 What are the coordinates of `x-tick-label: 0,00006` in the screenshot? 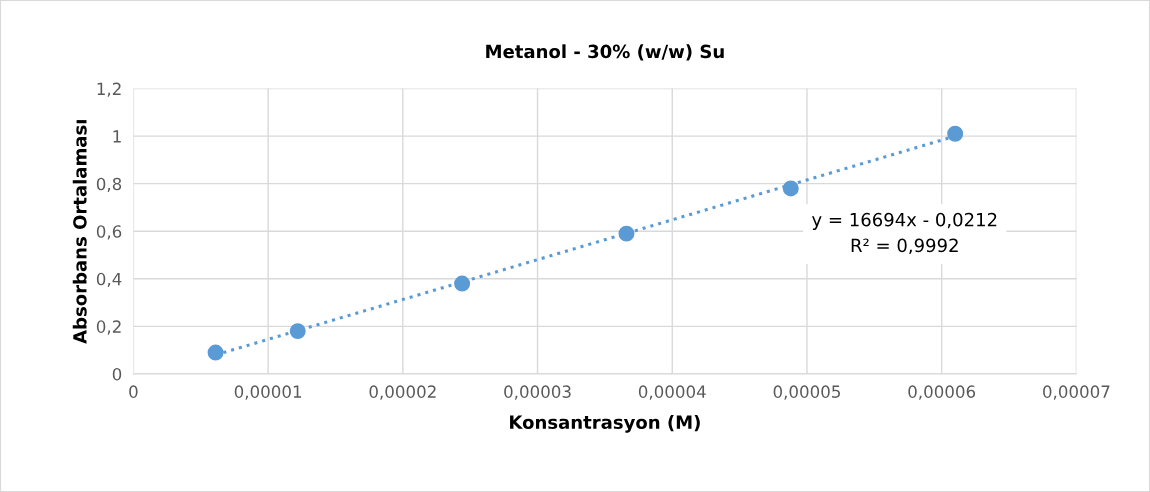 It's located at (942, 392).